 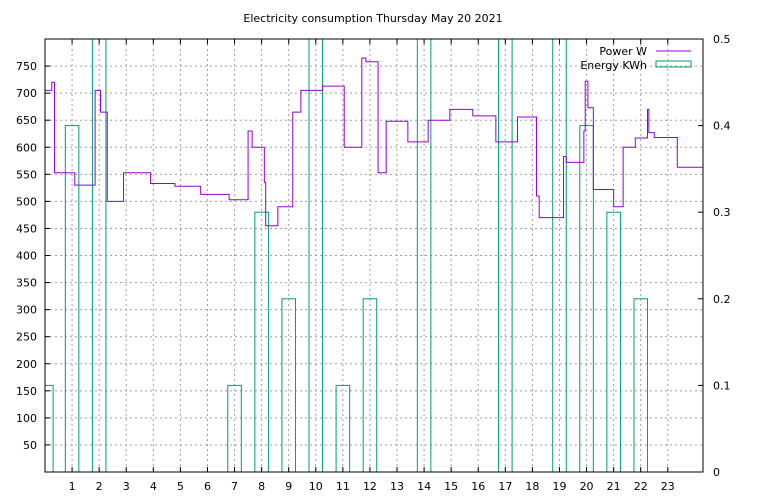 I want to click on y2-tick-label: 0.1, so click(x=722, y=385).